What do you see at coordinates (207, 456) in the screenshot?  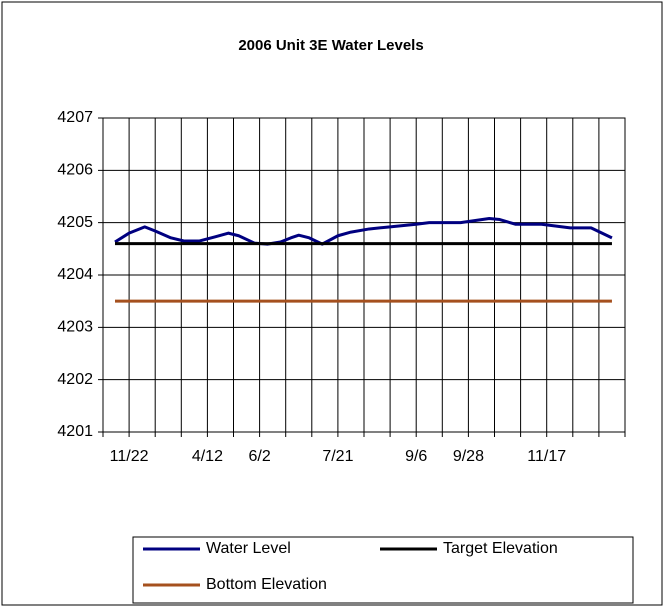 I see `x-tick-label: 4/12` at bounding box center [207, 456].